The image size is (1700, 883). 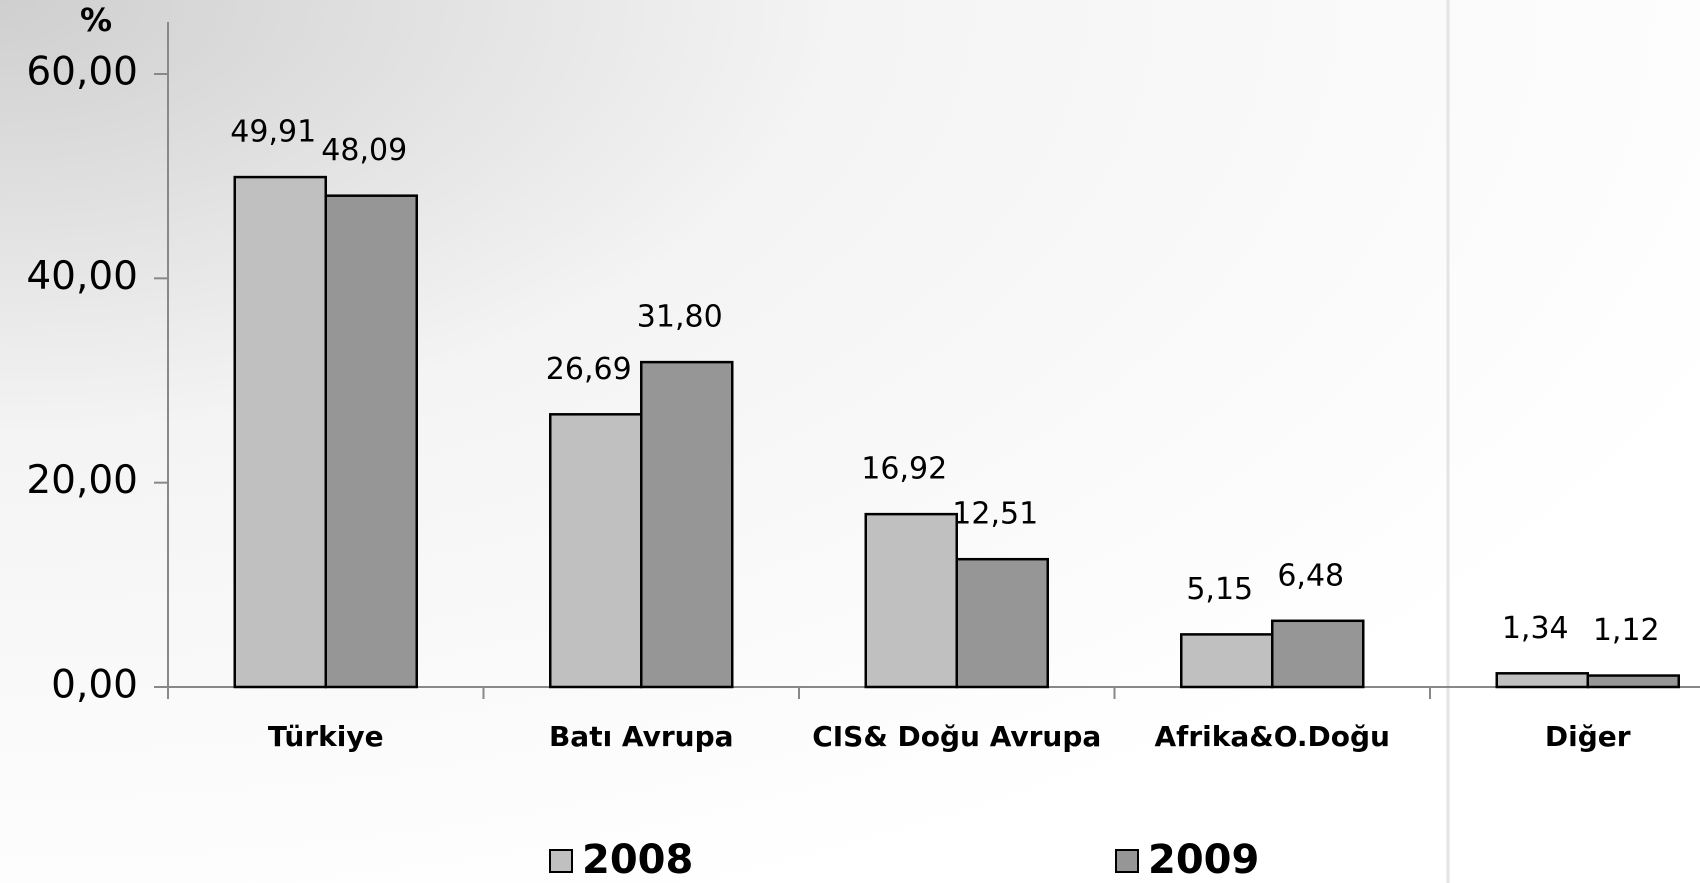 What do you see at coordinates (1203, 860) in the screenshot?
I see `legend-label: 2009` at bounding box center [1203, 860].